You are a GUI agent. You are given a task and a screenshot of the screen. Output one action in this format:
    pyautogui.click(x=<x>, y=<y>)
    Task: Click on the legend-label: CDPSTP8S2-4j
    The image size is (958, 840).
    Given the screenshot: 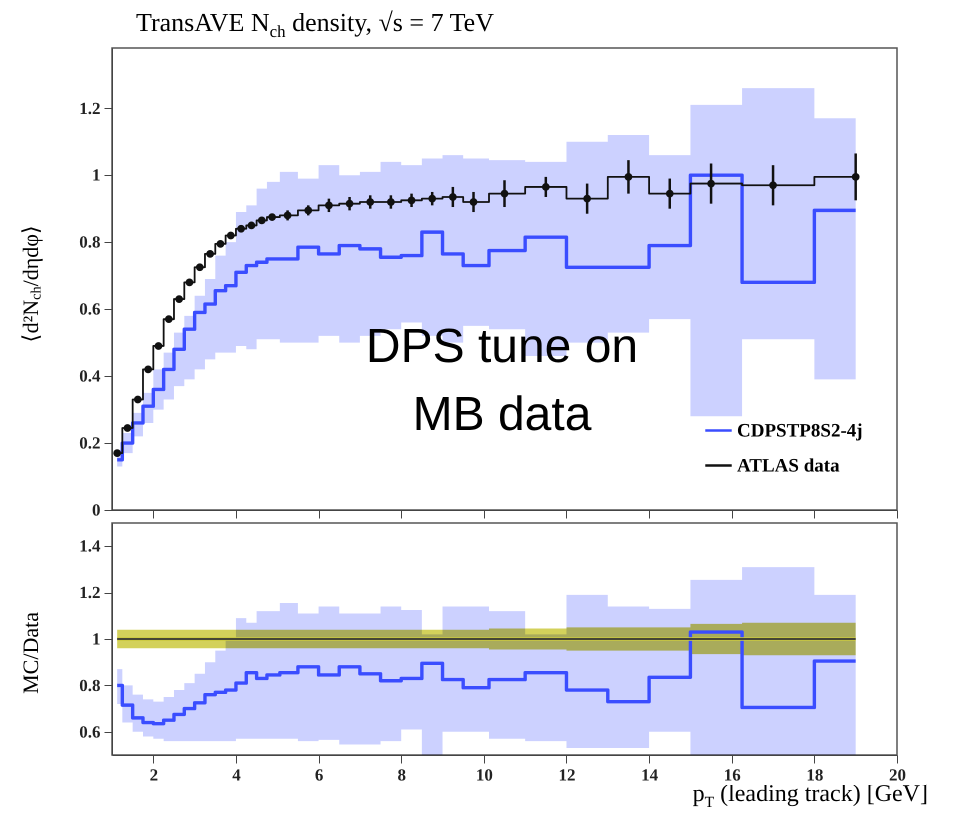 What is the action you would take?
    pyautogui.click(x=800, y=431)
    